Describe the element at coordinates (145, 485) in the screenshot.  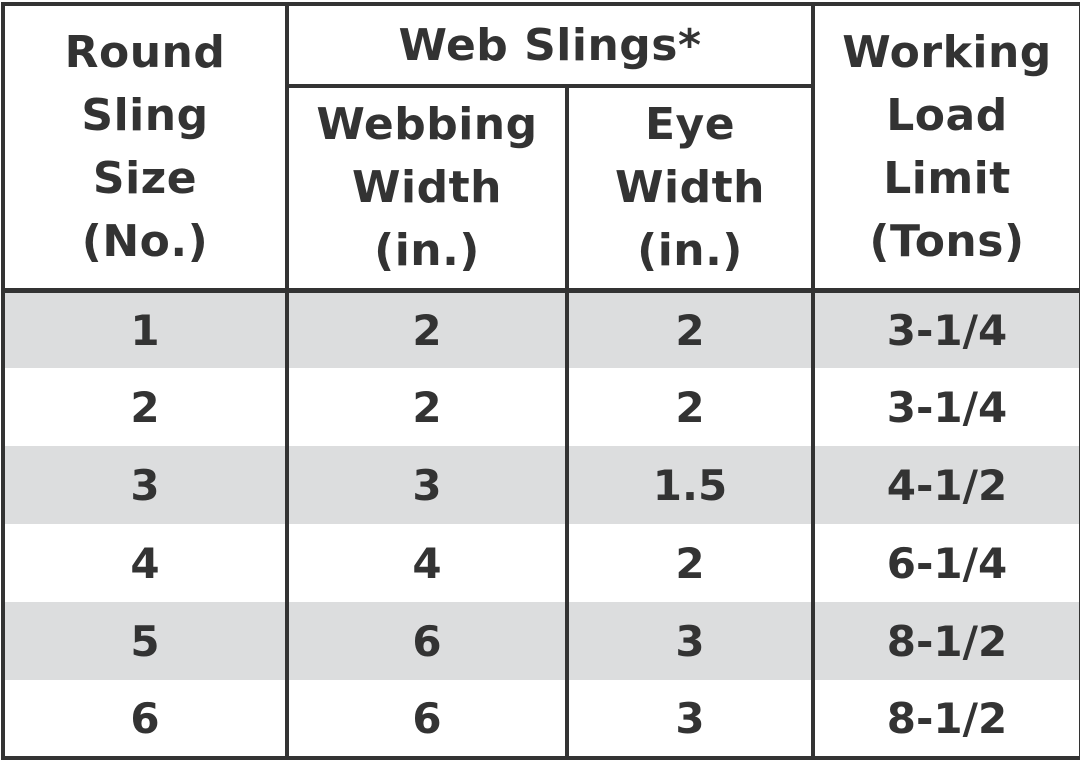
I see `cell-size: 3` at that location.